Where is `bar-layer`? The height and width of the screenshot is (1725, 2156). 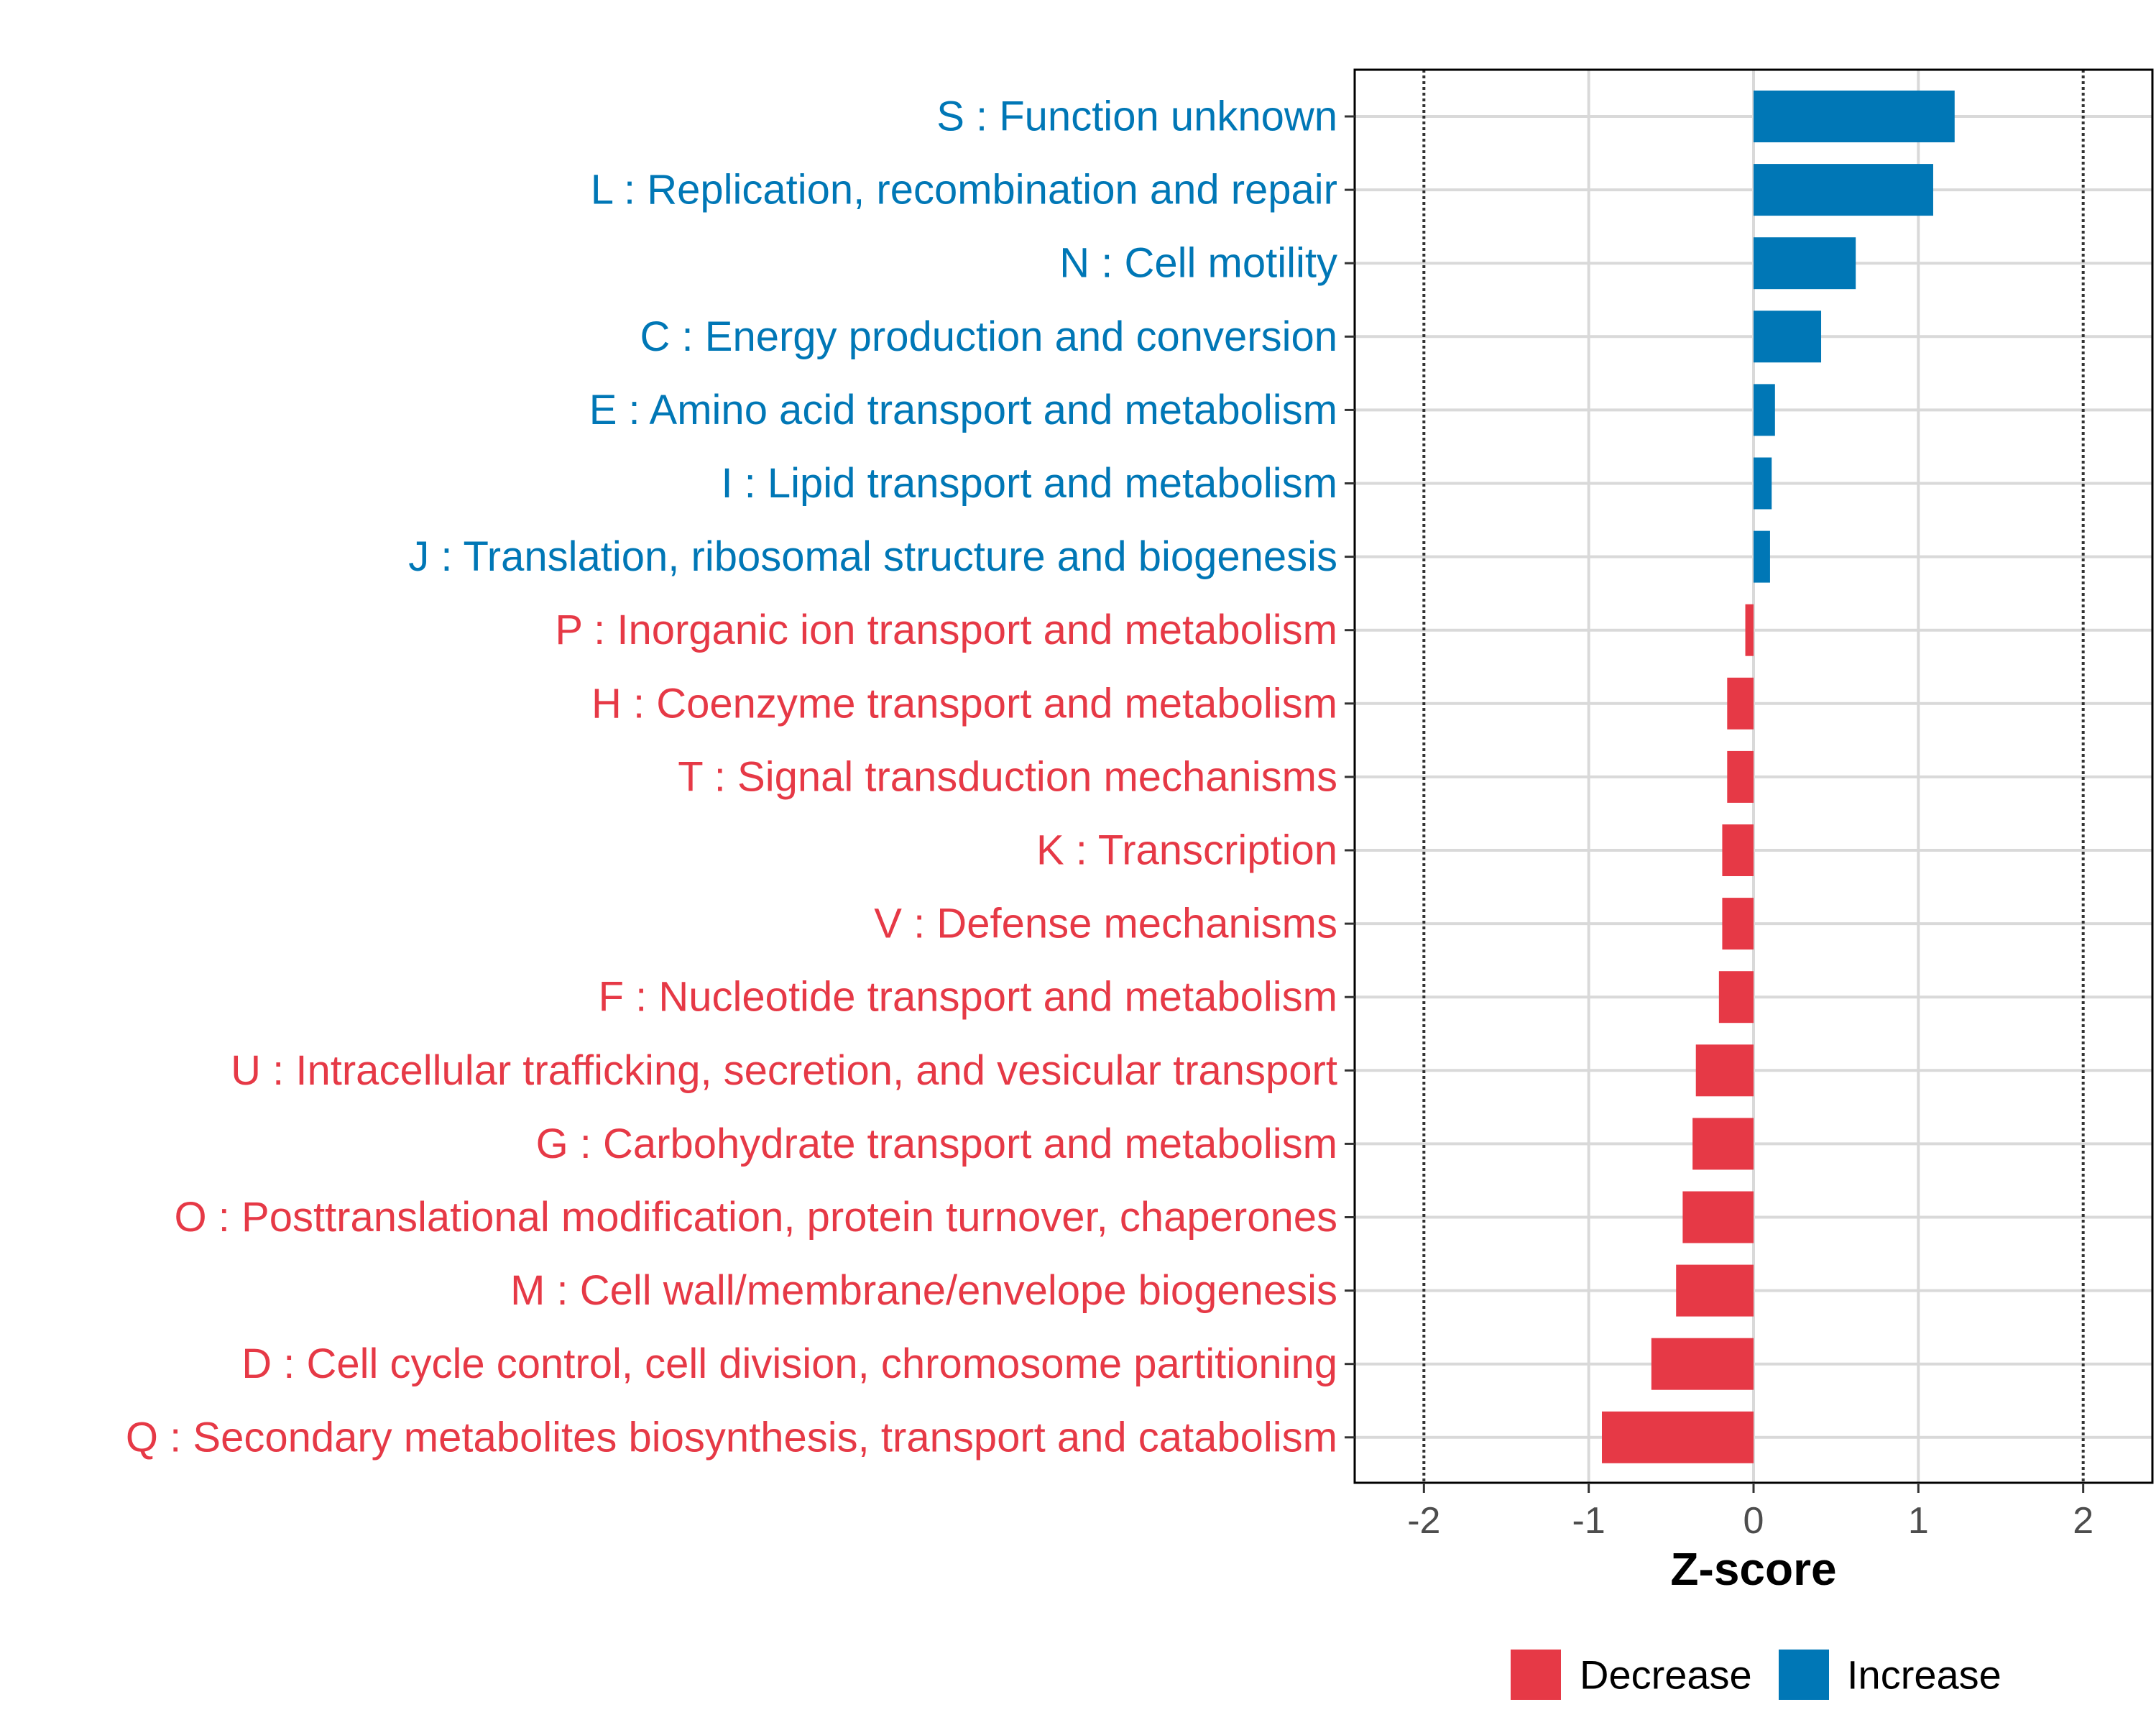
bar-layer is located at coordinates (1778, 777).